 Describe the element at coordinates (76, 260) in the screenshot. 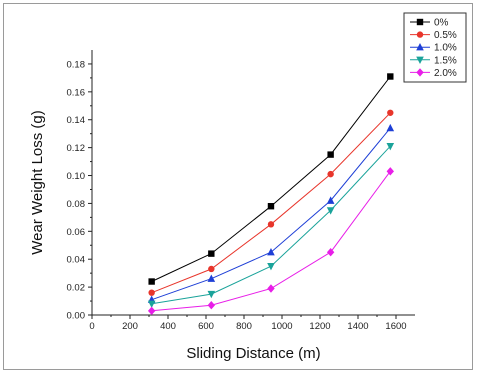

I see `y-tick-label: 0.04` at that location.